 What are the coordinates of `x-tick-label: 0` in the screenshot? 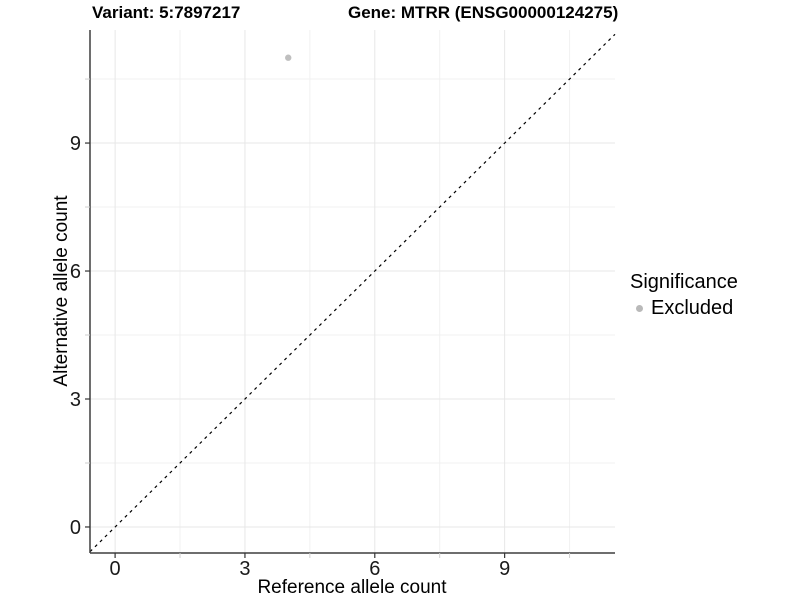 It's located at (115, 569).